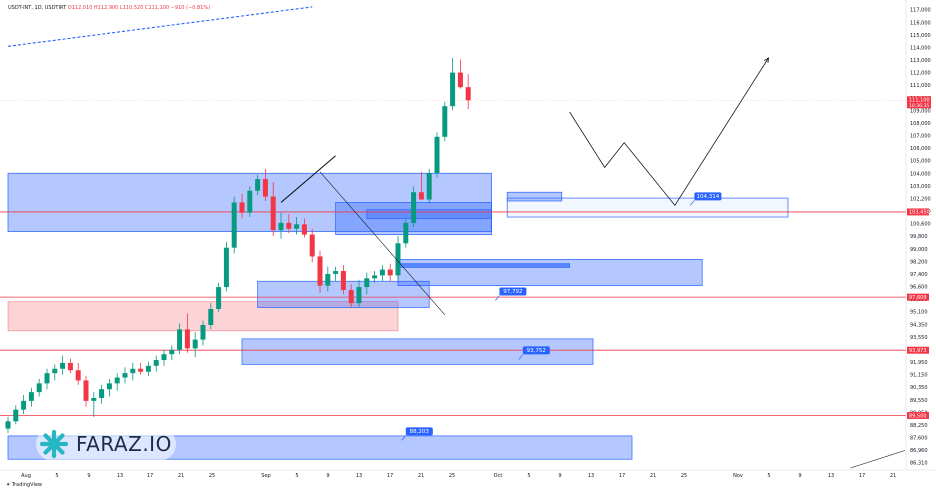  I want to click on symbol-label: USDT-INT, 1D, USDTIRT, so click(37, 8).